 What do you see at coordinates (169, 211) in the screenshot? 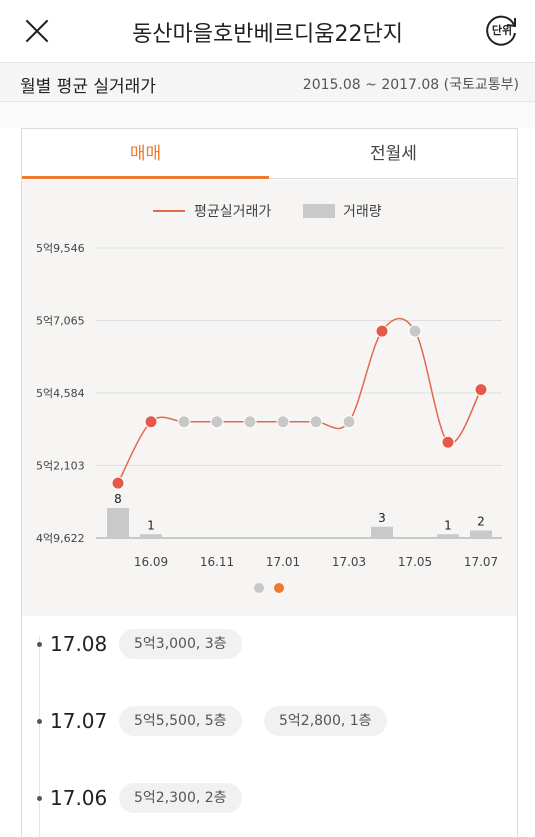
I see `legend-line-swatch` at bounding box center [169, 211].